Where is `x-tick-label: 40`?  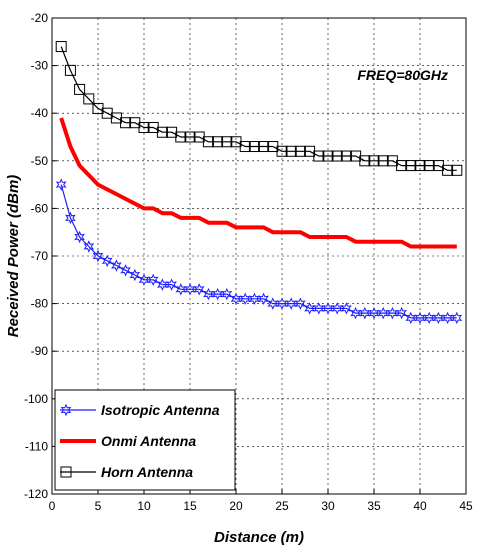
x-tick-label: 40 is located at coordinates (420, 506).